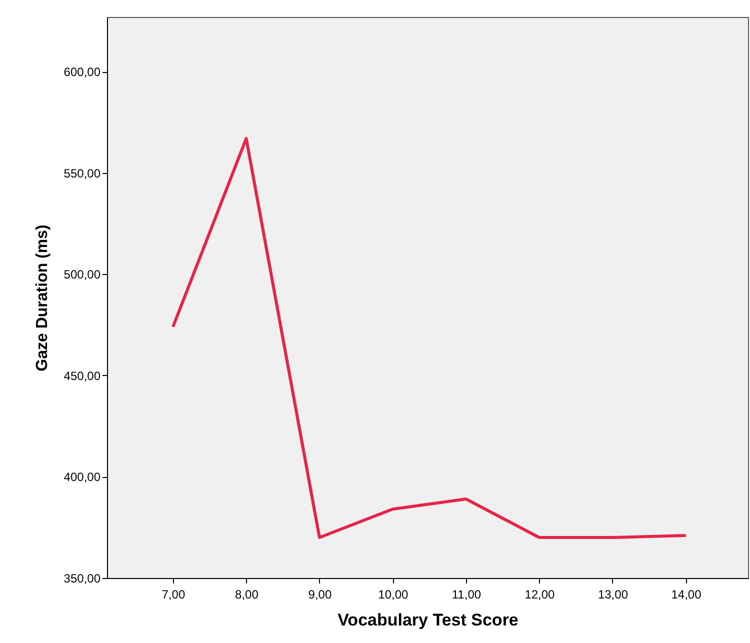  What do you see at coordinates (393, 595) in the screenshot?
I see `x-tick-label: 10,00` at bounding box center [393, 595].